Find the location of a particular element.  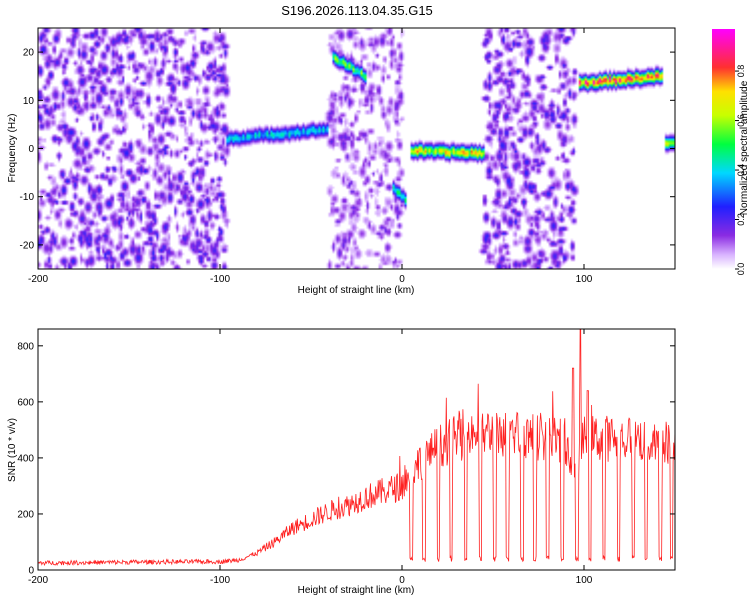

snr-ytick-label: 600 is located at coordinates (25, 402).